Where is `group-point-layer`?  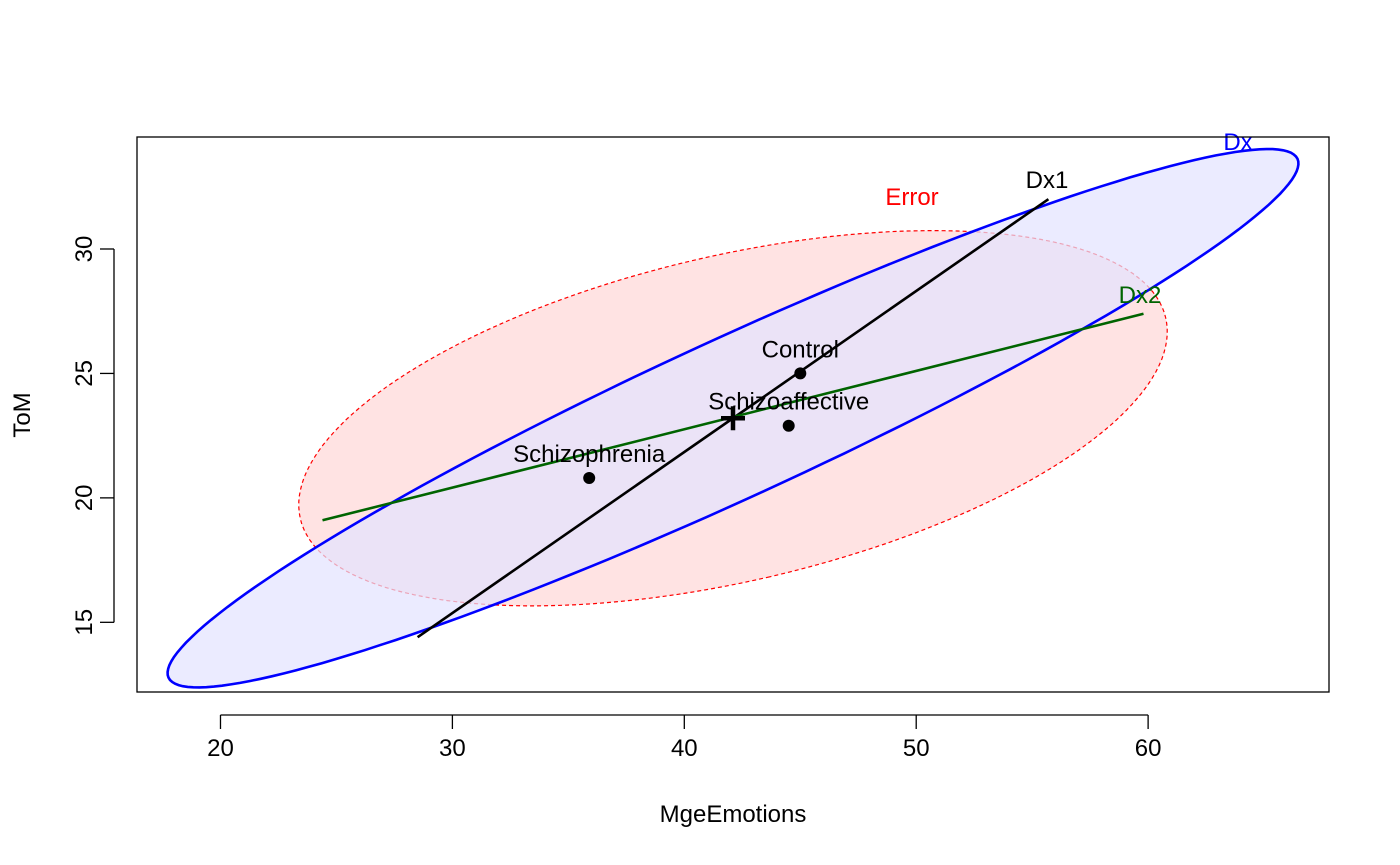 group-point-layer is located at coordinates (695, 425).